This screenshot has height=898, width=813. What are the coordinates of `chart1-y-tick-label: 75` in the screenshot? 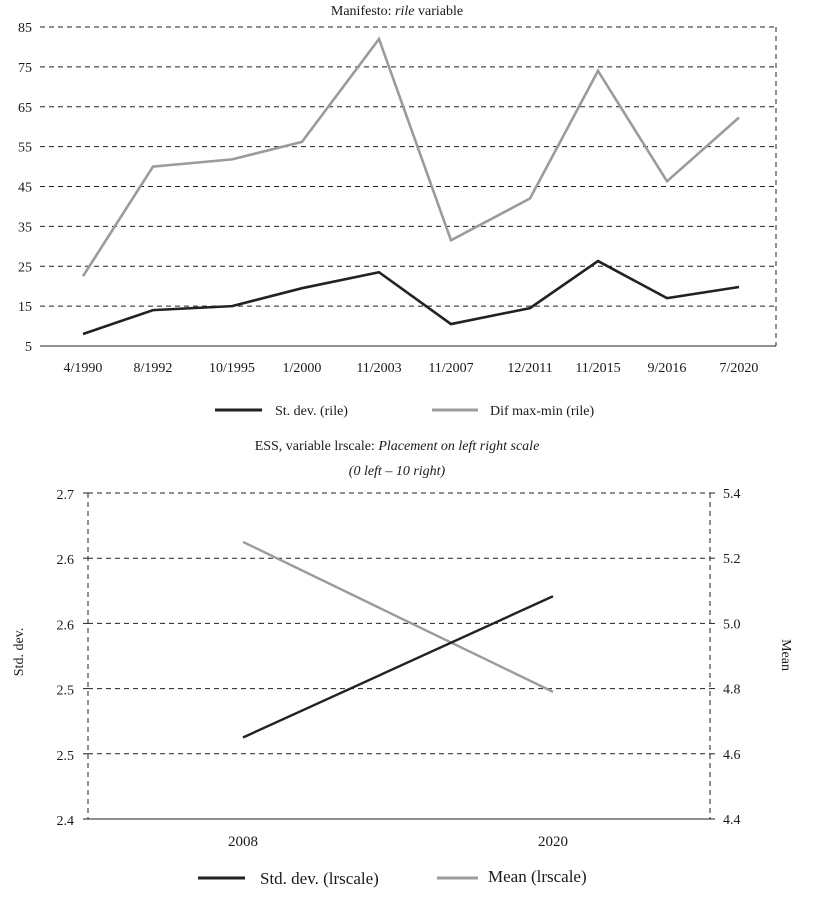 It's located at (25, 68).